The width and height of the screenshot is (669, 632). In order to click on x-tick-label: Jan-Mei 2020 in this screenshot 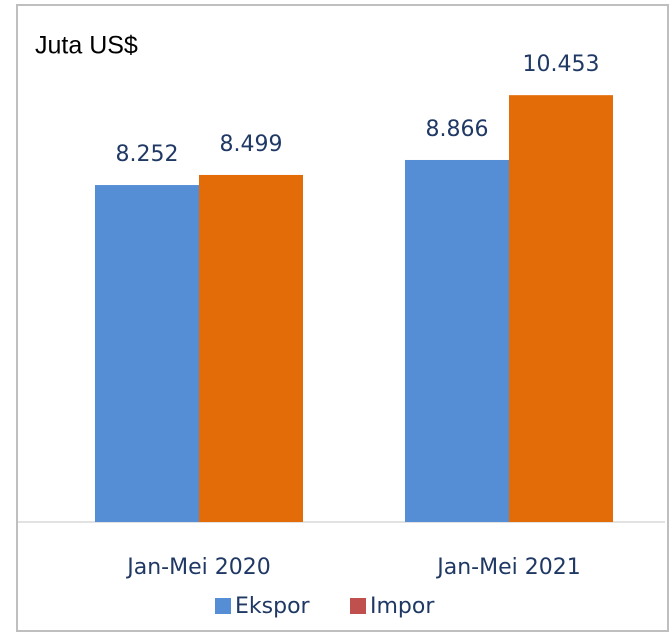, I will do `click(197, 567)`.